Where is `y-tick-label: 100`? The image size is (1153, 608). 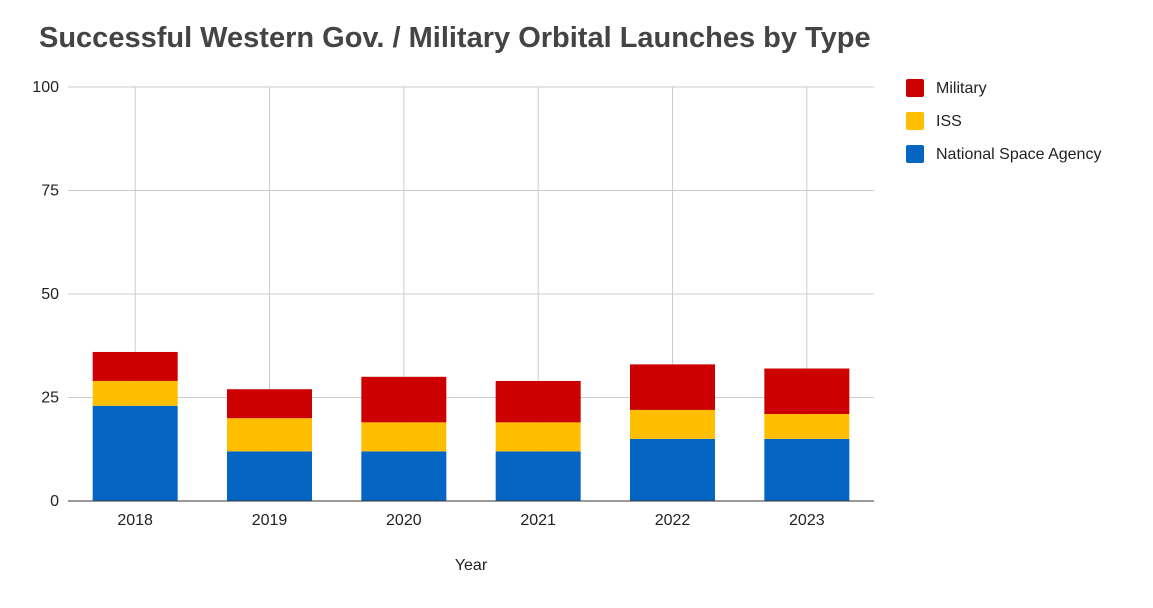 y-tick-label: 100 is located at coordinates (45, 87).